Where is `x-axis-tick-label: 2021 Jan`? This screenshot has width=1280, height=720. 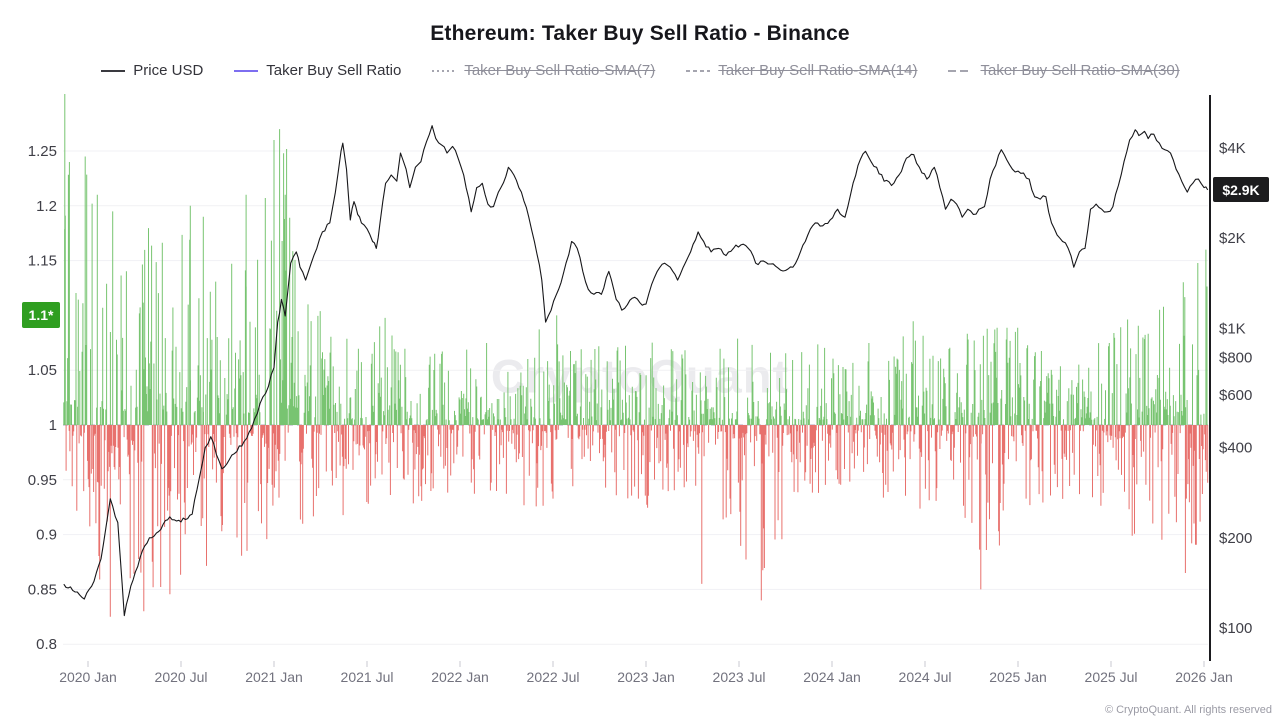 x-axis-tick-label: 2021 Jan is located at coordinates (274, 677).